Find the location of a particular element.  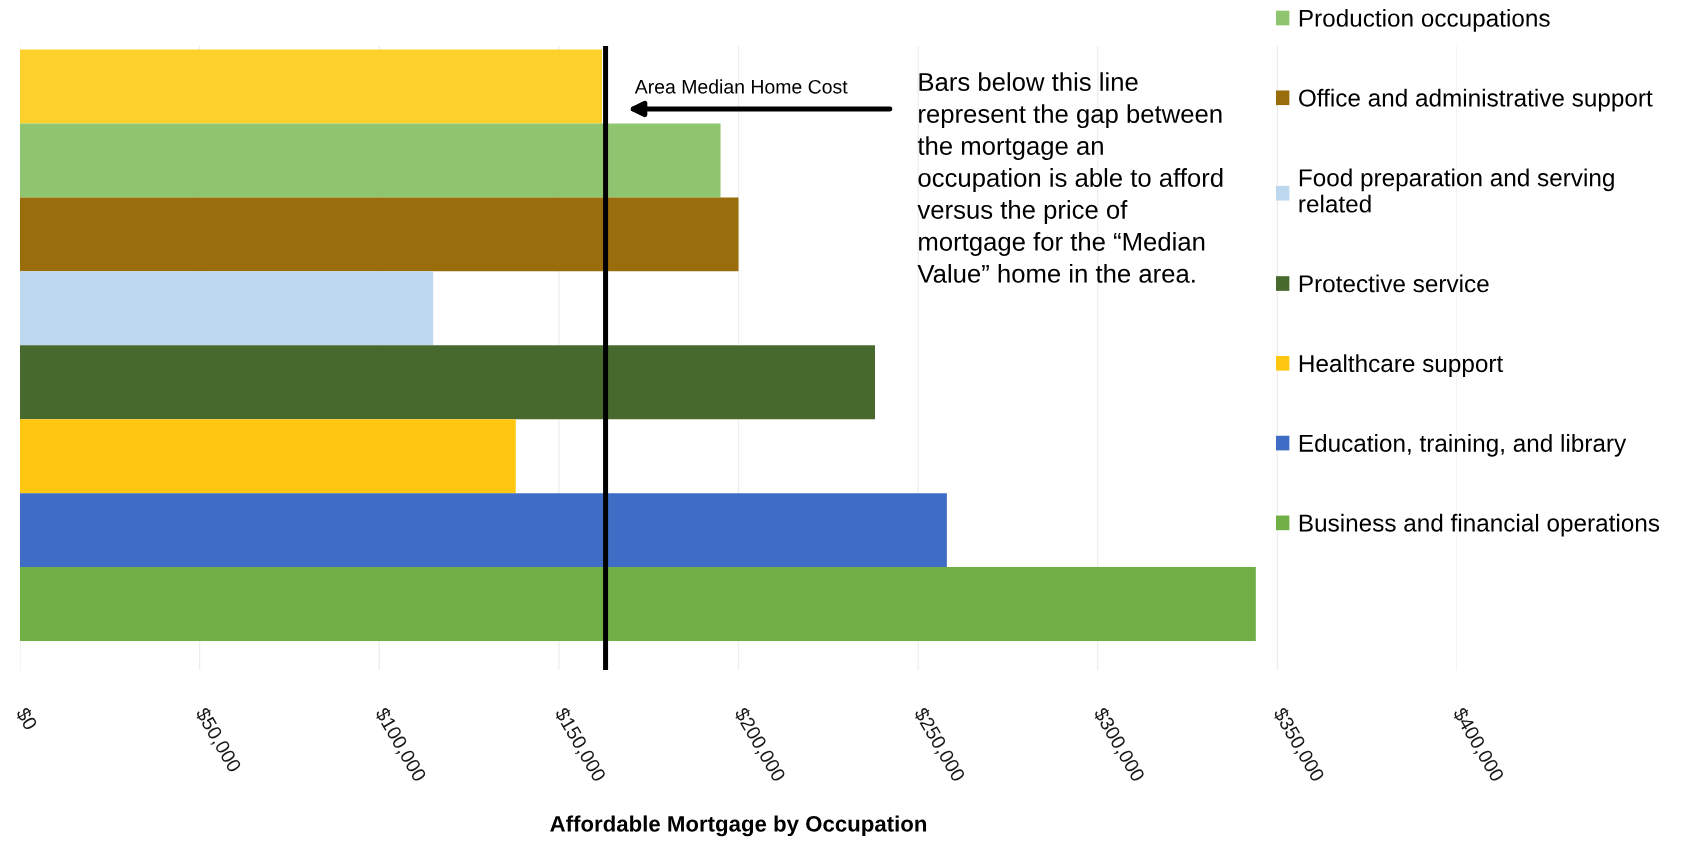

ref-line-label: Area Median Home Cost is located at coordinates (741, 86).